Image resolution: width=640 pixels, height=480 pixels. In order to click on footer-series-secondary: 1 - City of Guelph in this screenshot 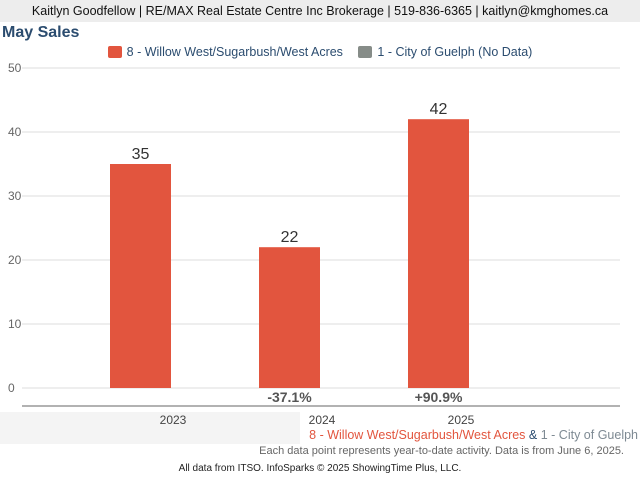, I will do `click(589, 435)`.